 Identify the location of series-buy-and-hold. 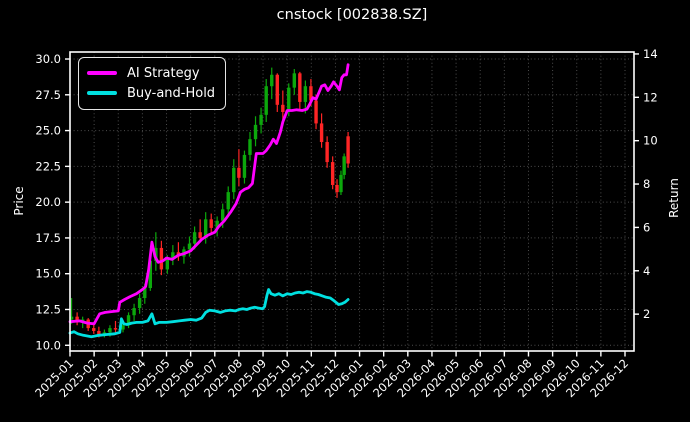
(209, 313).